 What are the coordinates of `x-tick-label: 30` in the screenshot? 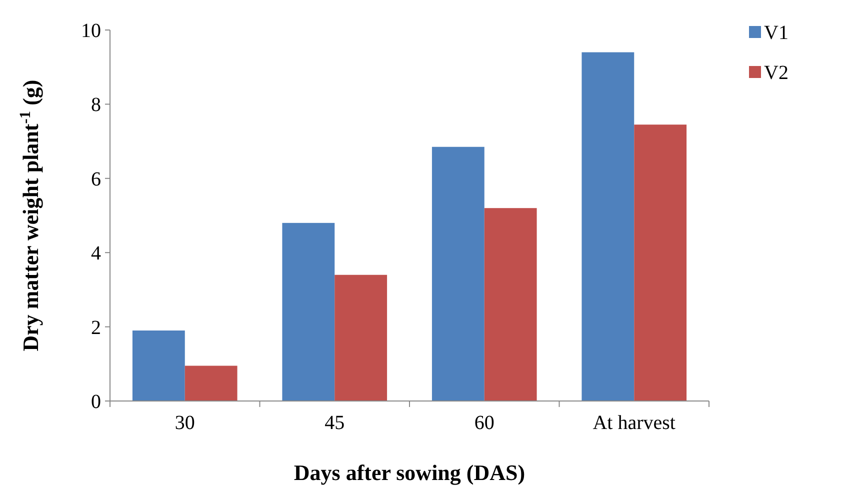 It's located at (184, 423).